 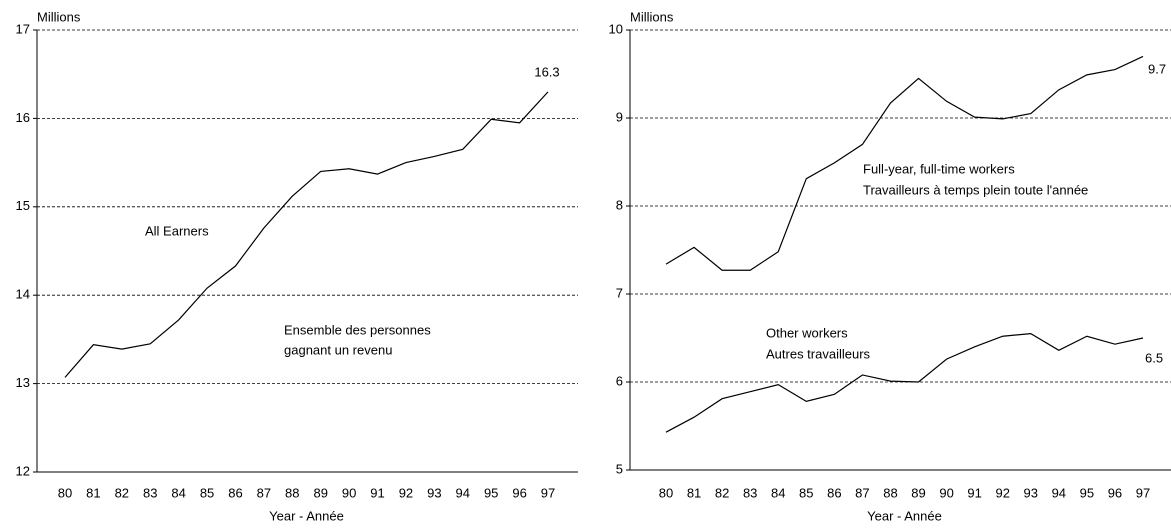 I want to click on y-tick-label: 16, so click(x=23, y=117).